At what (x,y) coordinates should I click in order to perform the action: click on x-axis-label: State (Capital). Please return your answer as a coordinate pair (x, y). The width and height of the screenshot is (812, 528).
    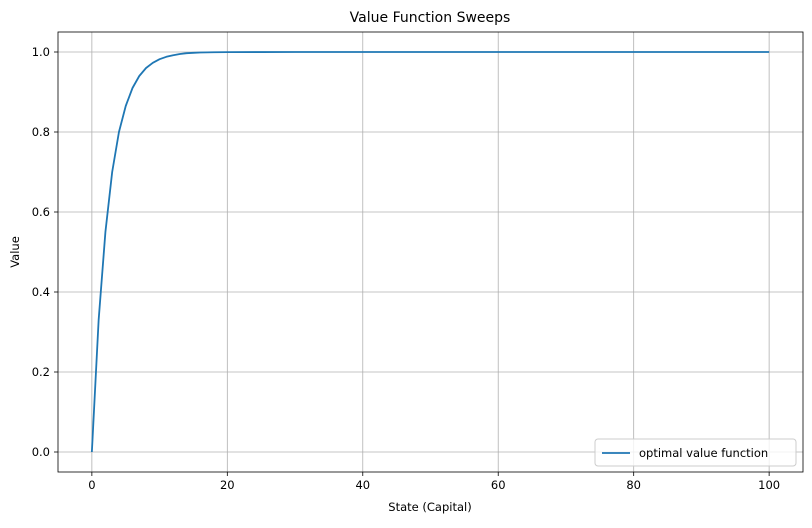
    Looking at the image, I should click on (429, 507).